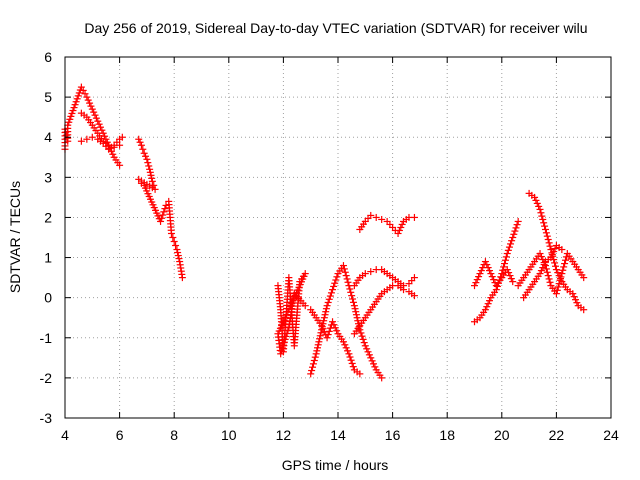  What do you see at coordinates (502, 435) in the screenshot?
I see `x-tick-label: 20` at bounding box center [502, 435].